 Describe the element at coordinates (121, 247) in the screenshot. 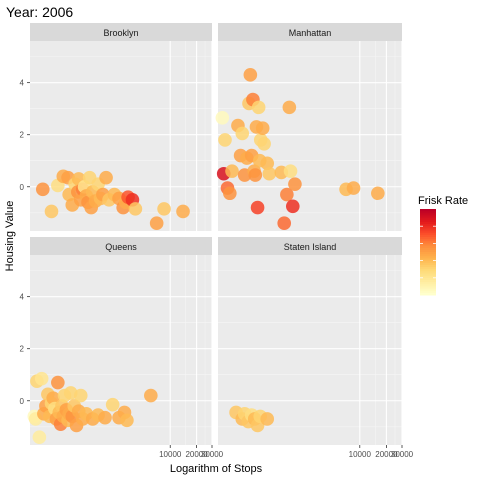

I see `facet-strip-label: Queens` at that location.